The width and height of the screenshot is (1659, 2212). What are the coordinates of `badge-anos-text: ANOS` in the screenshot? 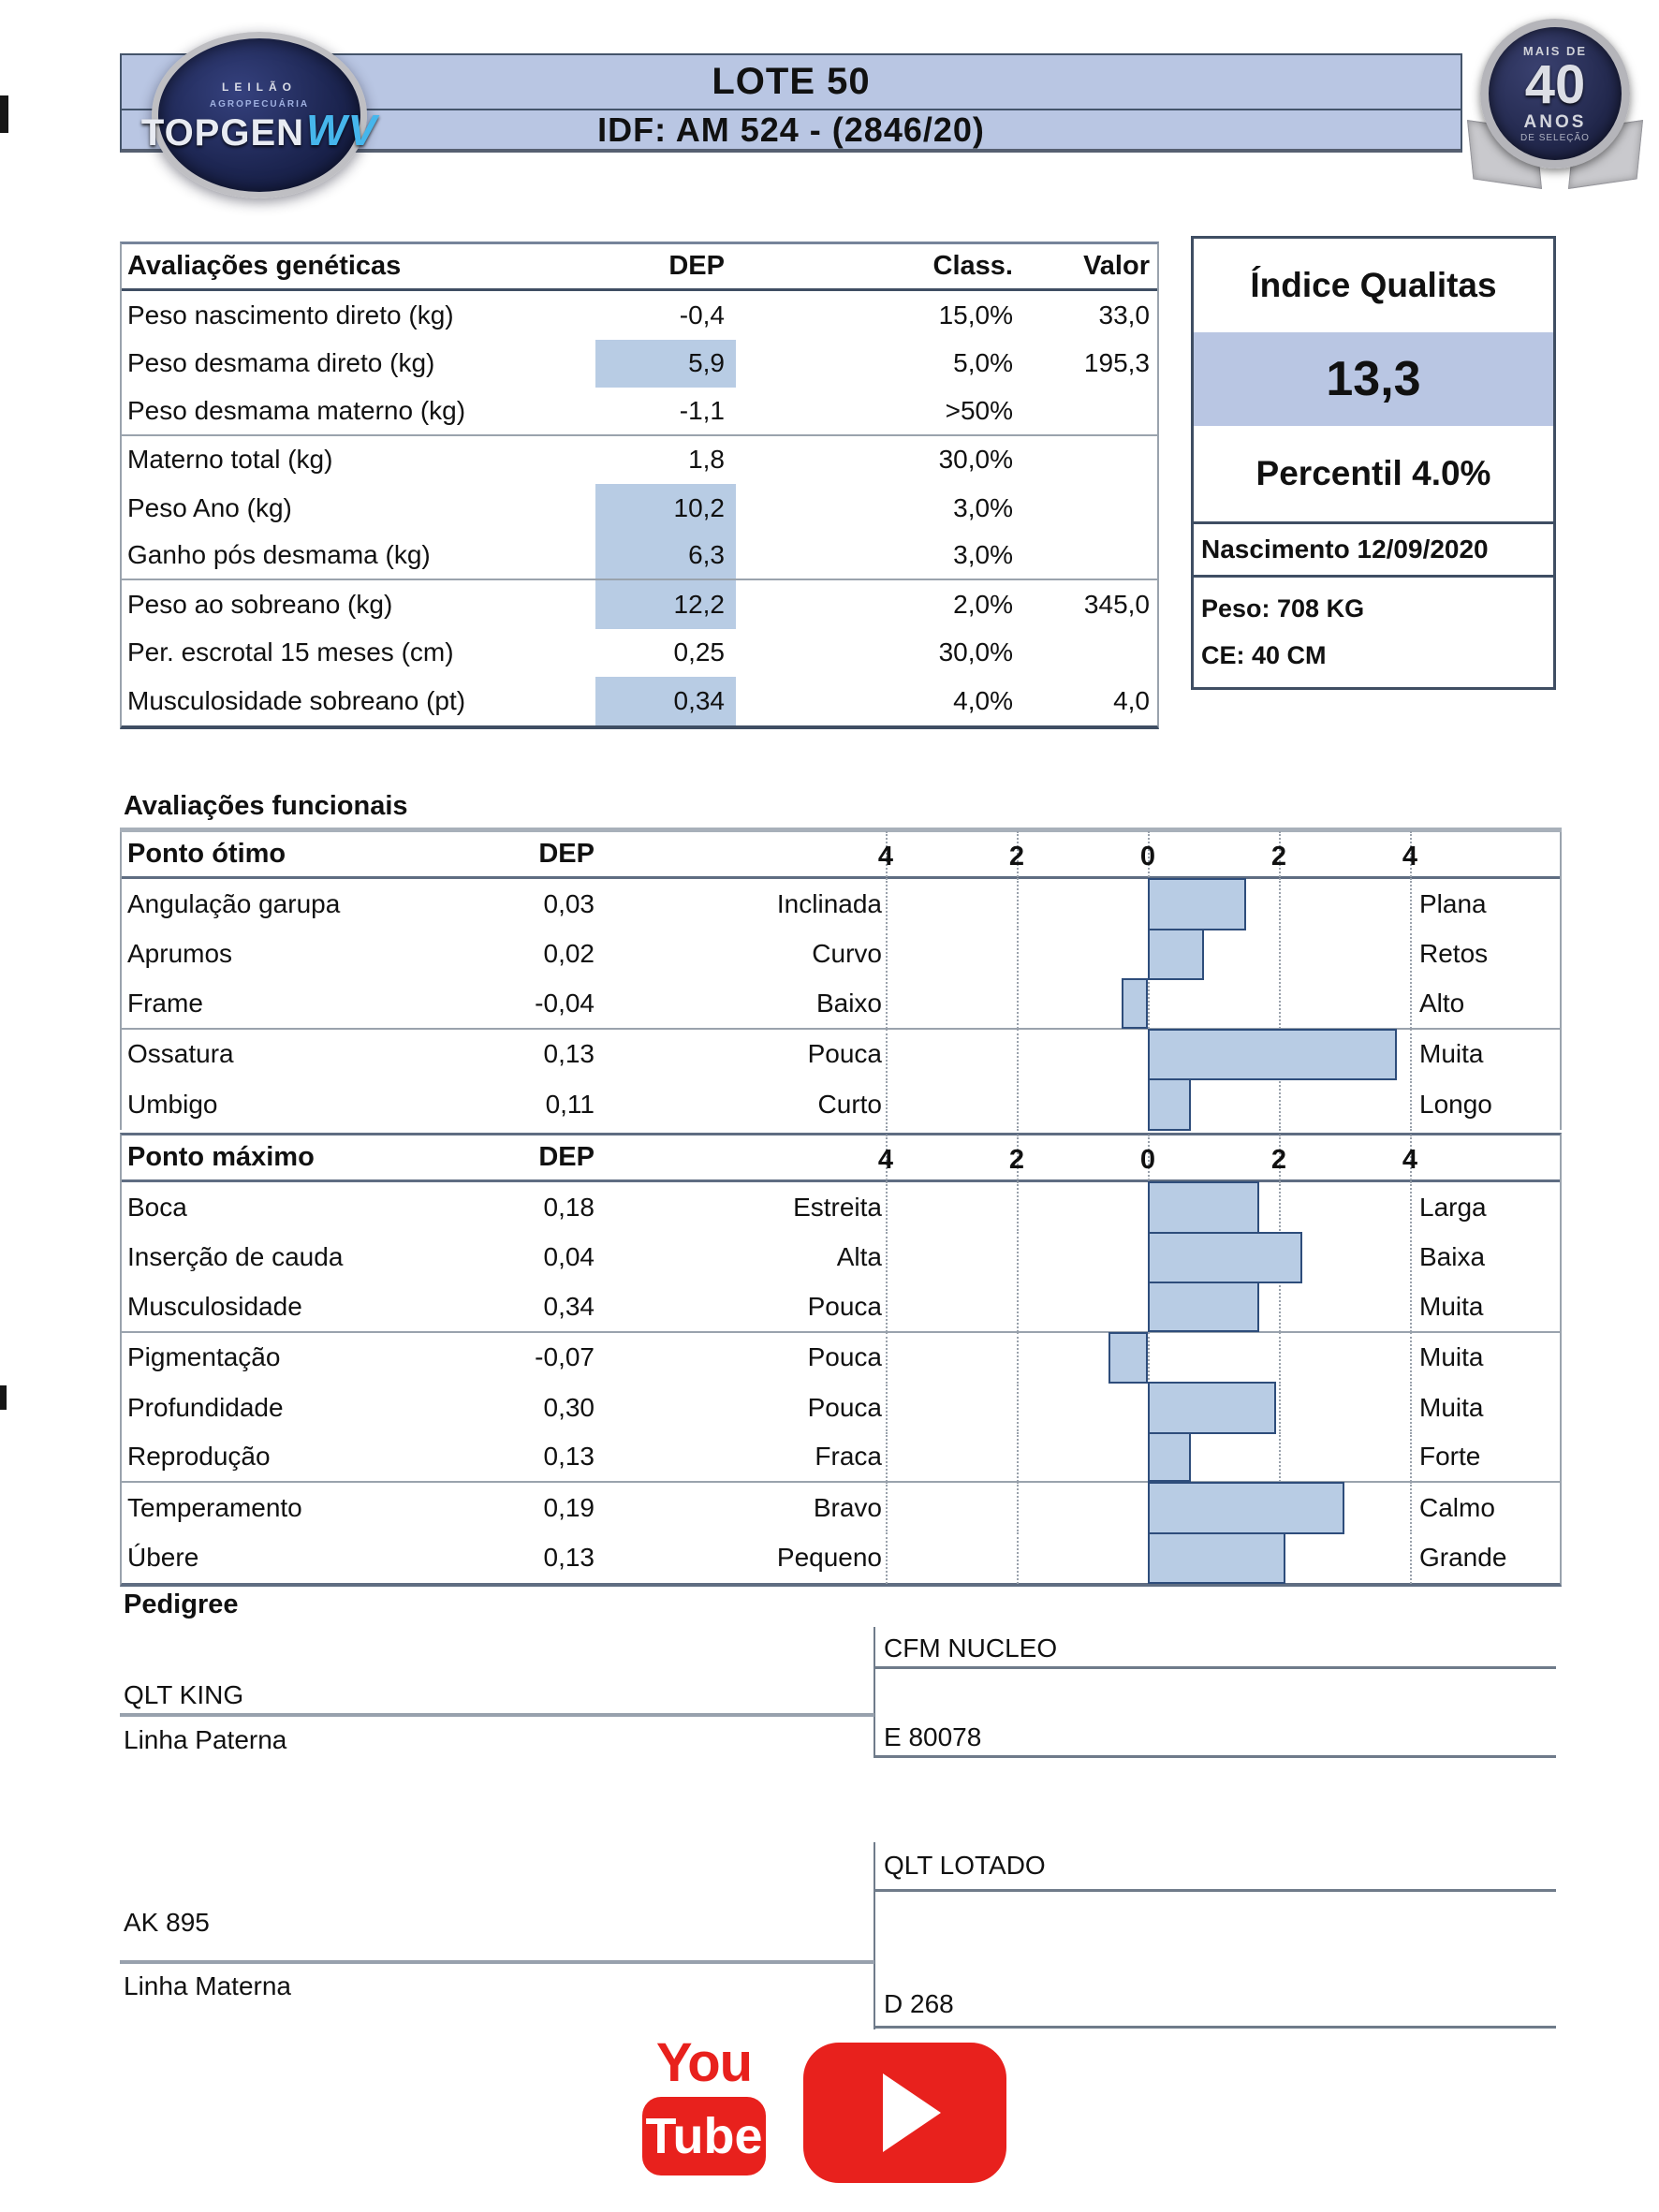 It's located at (1555, 122).